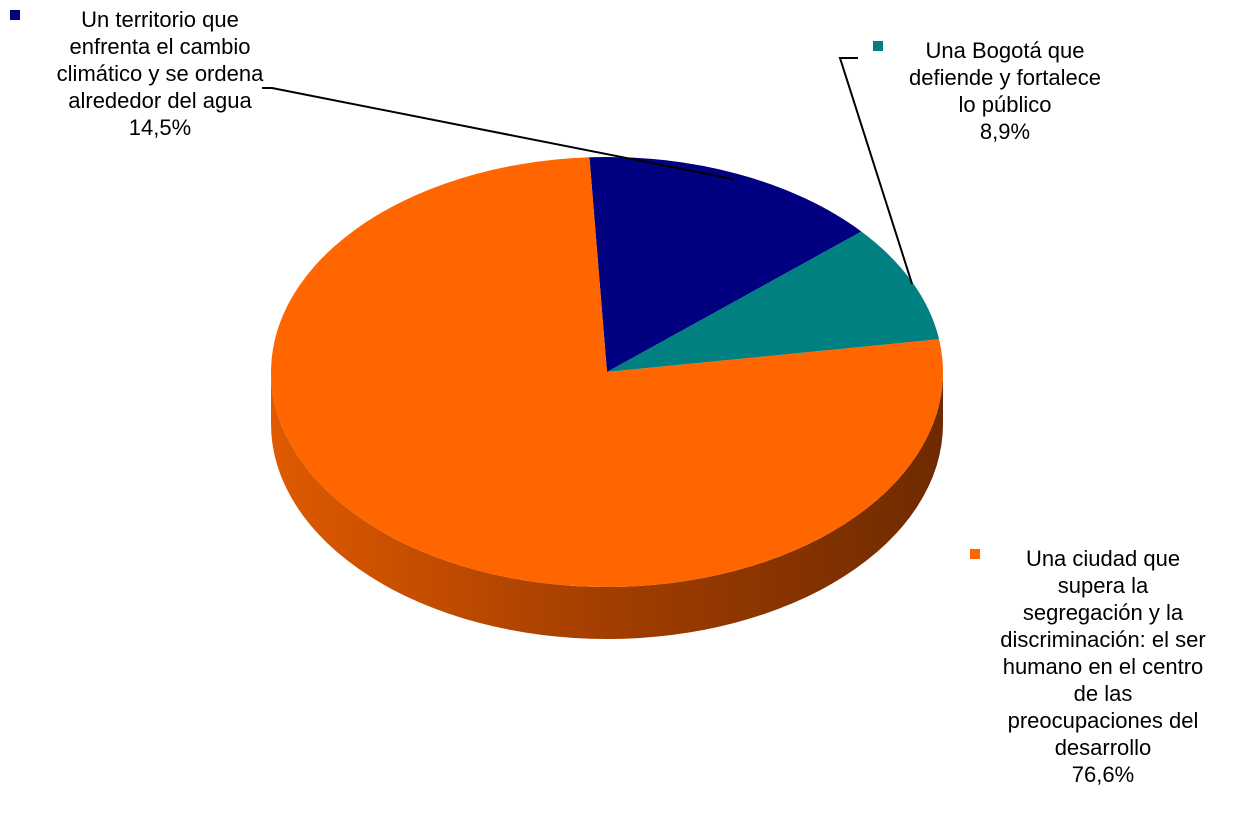 The height and width of the screenshot is (813, 1248). What do you see at coordinates (876, 171) in the screenshot?
I see `leader-line-publico` at bounding box center [876, 171].